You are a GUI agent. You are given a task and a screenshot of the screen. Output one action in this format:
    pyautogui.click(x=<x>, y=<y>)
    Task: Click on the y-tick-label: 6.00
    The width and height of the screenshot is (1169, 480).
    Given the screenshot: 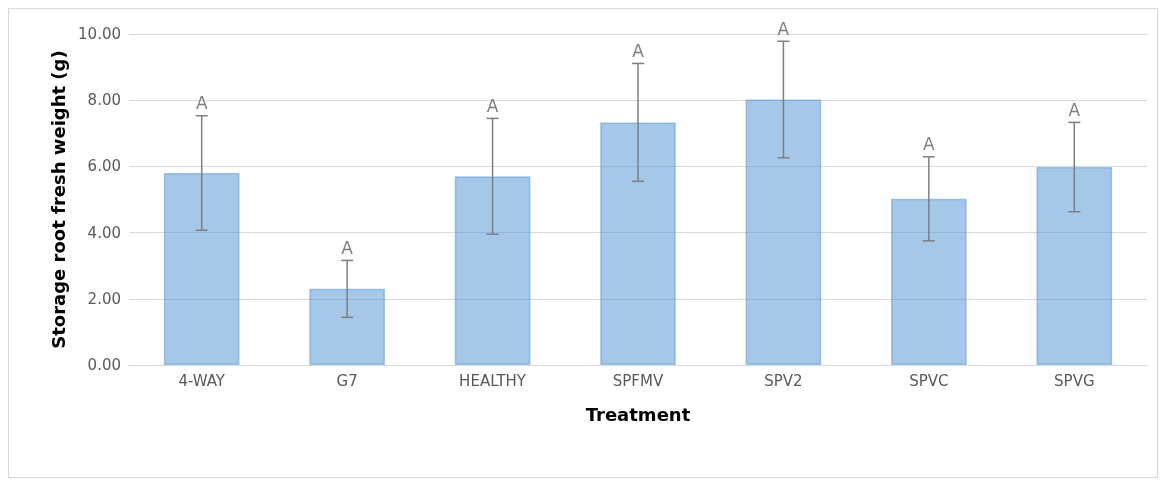 What is the action you would take?
    pyautogui.click(x=104, y=166)
    